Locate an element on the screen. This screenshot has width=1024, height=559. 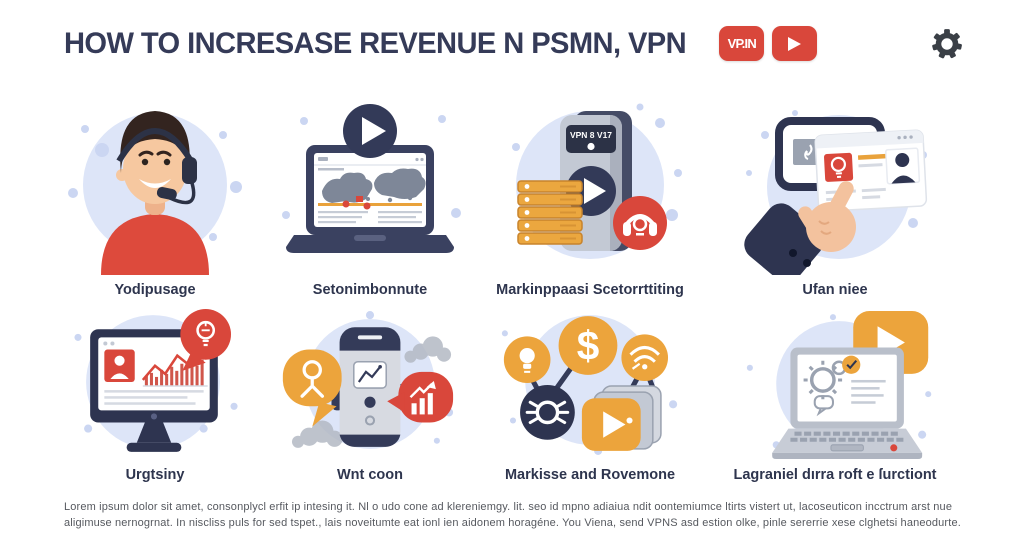
page-title: HOW TO INCRESASE REVENUE N PSMN, VPN is located at coordinates (375, 43).